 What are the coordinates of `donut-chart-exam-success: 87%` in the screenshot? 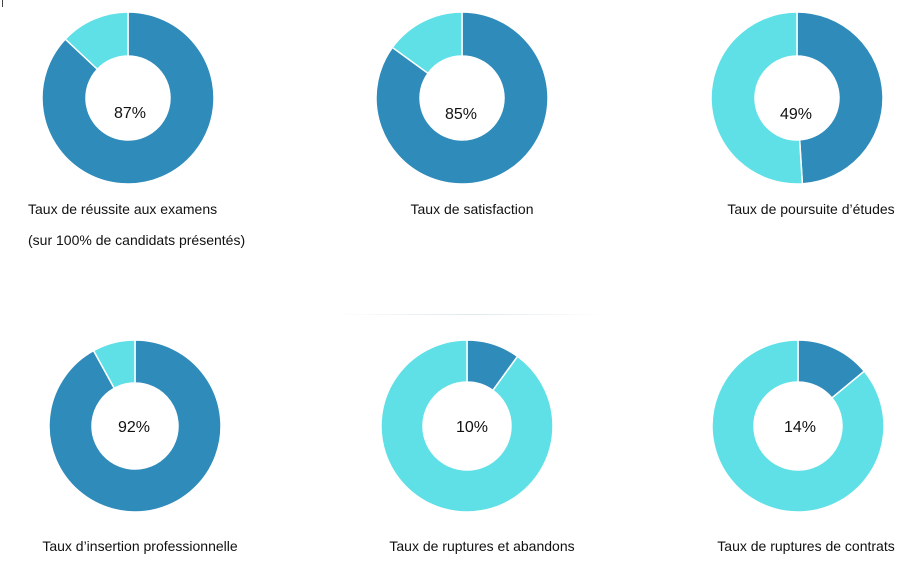 It's located at (128, 98).